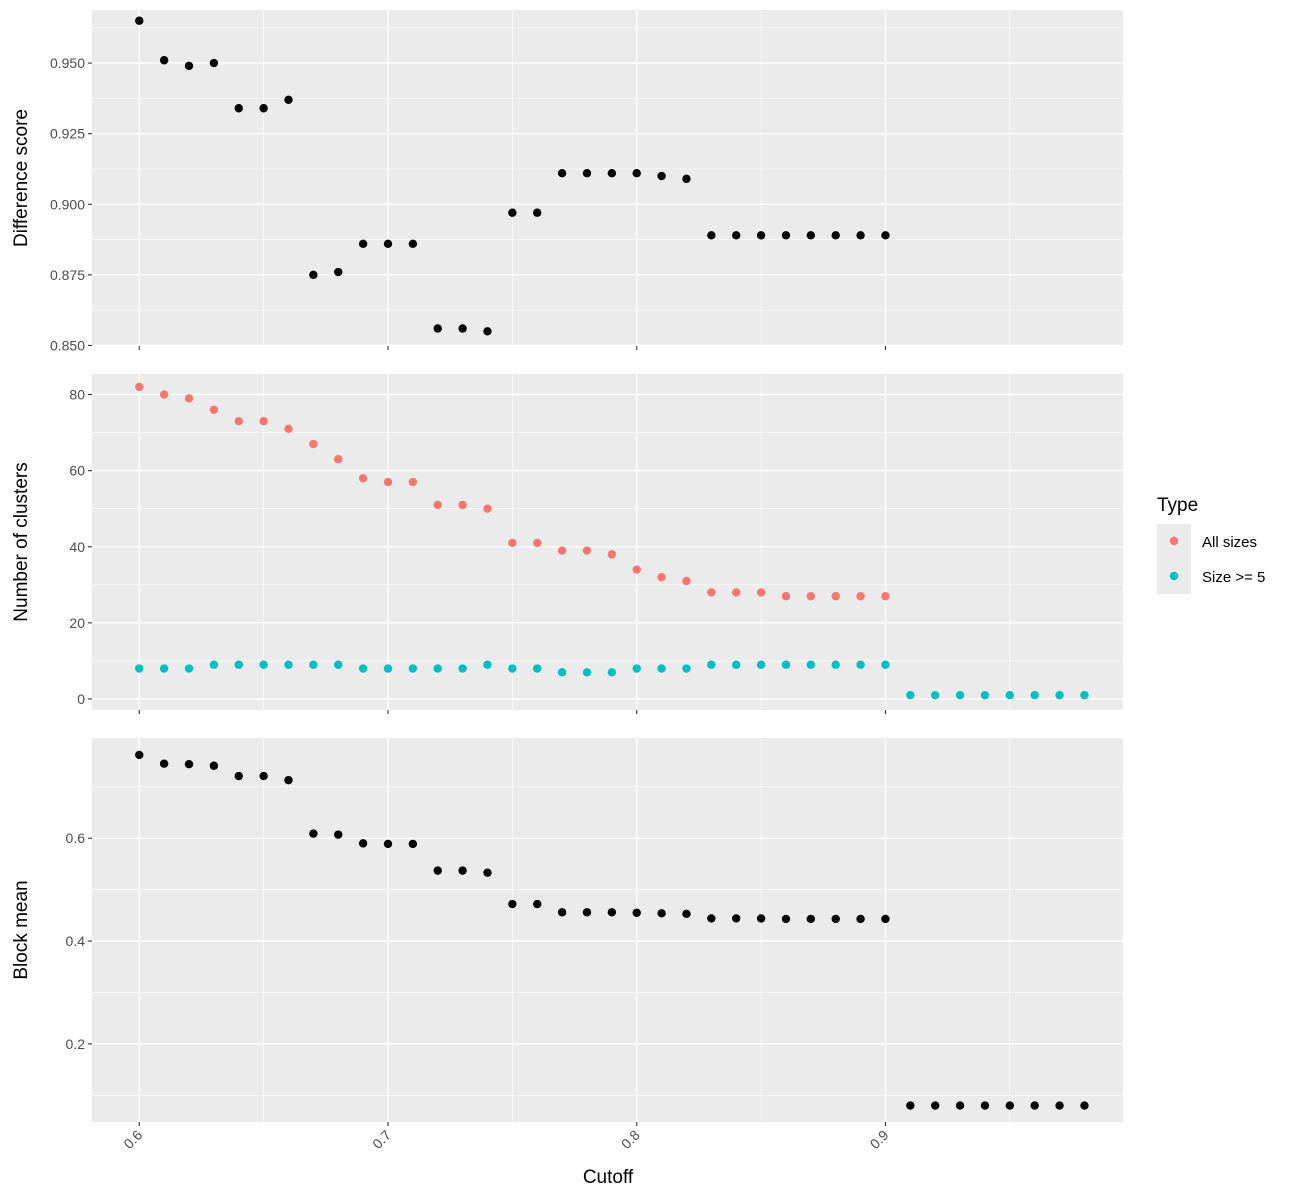 Image resolution: width=1300 pixels, height=1200 pixels. What do you see at coordinates (879, 1139) in the screenshot?
I see `x-tick-label: 0.9` at bounding box center [879, 1139].